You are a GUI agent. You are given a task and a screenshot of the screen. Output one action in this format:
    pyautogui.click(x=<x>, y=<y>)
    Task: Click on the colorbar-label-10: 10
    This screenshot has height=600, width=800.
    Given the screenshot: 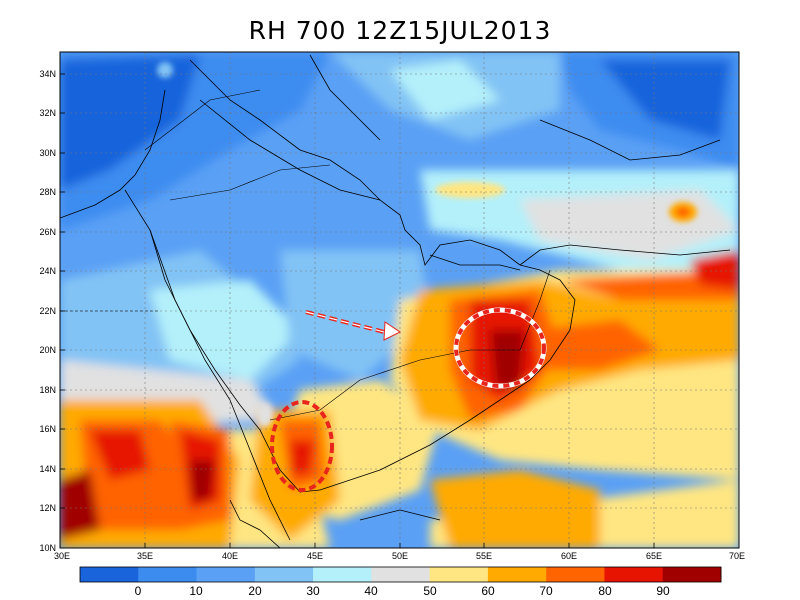 What is the action you would take?
    pyautogui.click(x=196, y=591)
    